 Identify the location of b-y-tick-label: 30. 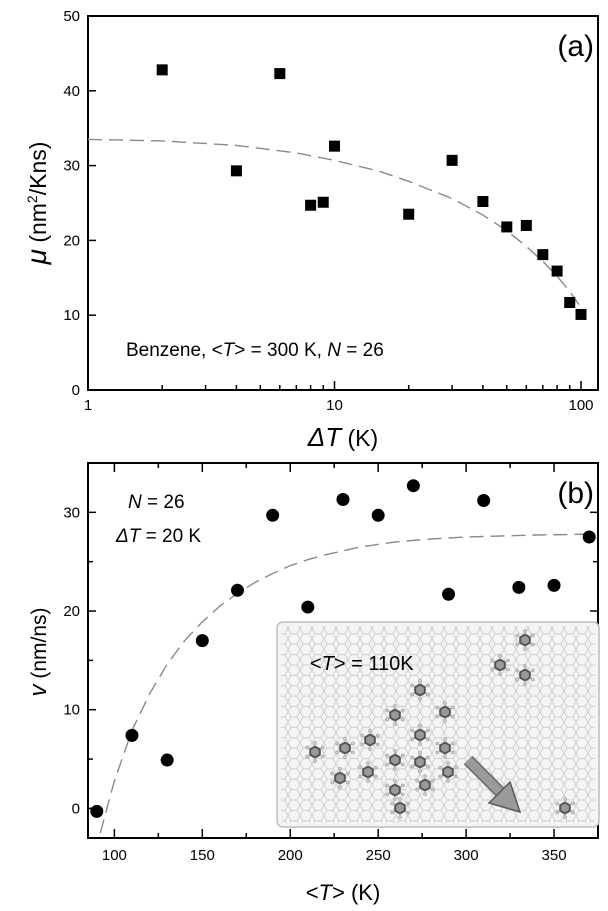
(71, 512).